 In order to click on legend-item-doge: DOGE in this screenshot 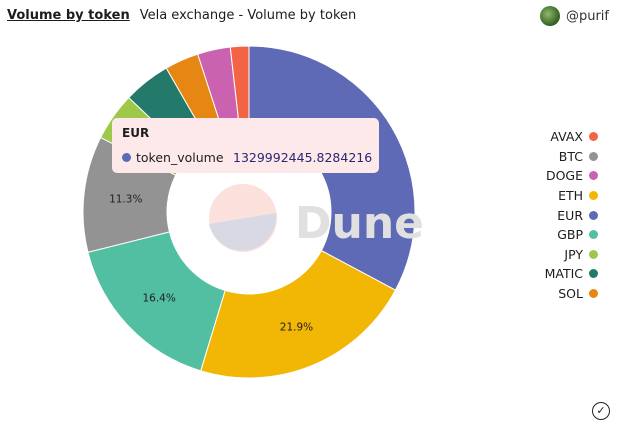, I will do `click(571, 176)`.